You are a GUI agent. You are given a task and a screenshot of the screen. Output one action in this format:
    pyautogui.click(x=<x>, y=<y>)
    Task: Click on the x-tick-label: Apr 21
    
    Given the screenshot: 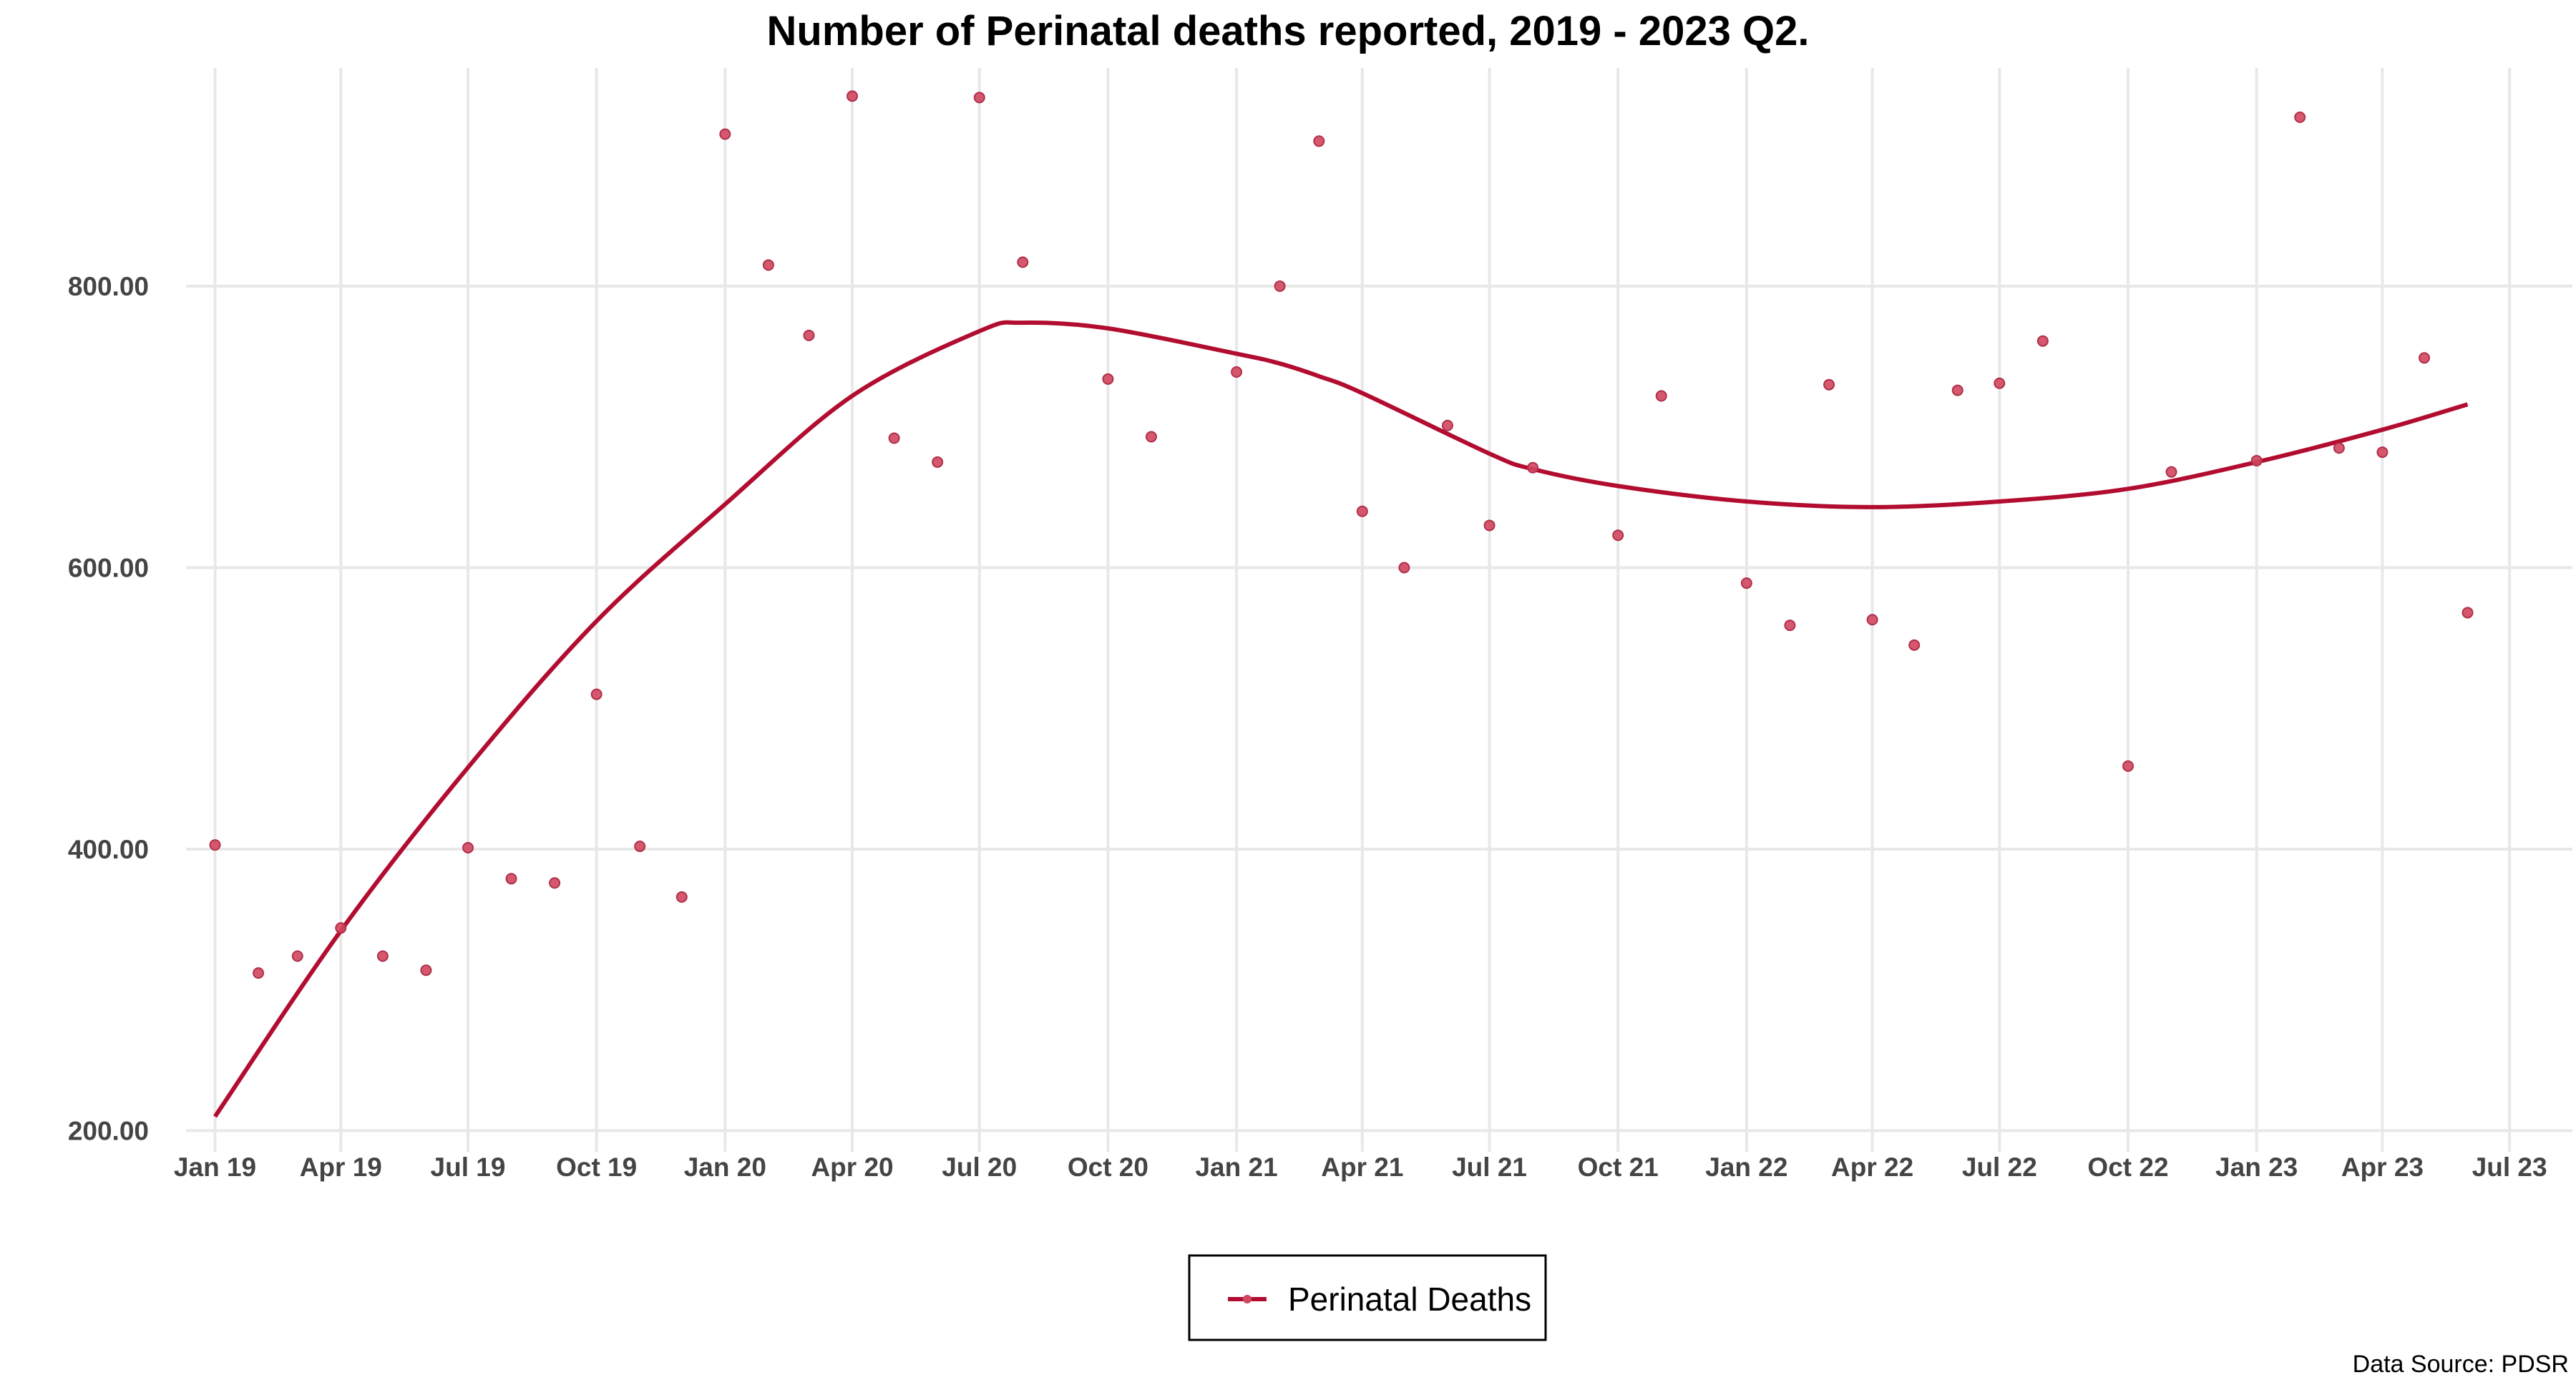 What is the action you would take?
    pyautogui.click(x=1362, y=1167)
    